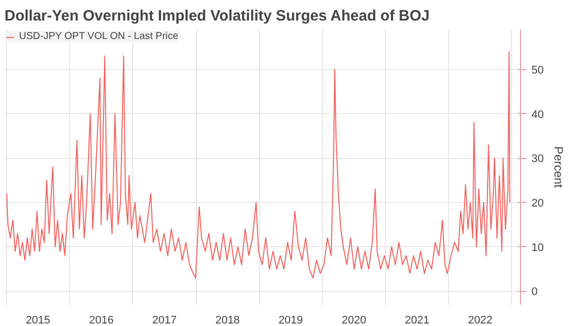 This screenshot has width=568, height=326. Describe the element at coordinates (538, 159) in the screenshot. I see `y-tick-label: 30` at that location.